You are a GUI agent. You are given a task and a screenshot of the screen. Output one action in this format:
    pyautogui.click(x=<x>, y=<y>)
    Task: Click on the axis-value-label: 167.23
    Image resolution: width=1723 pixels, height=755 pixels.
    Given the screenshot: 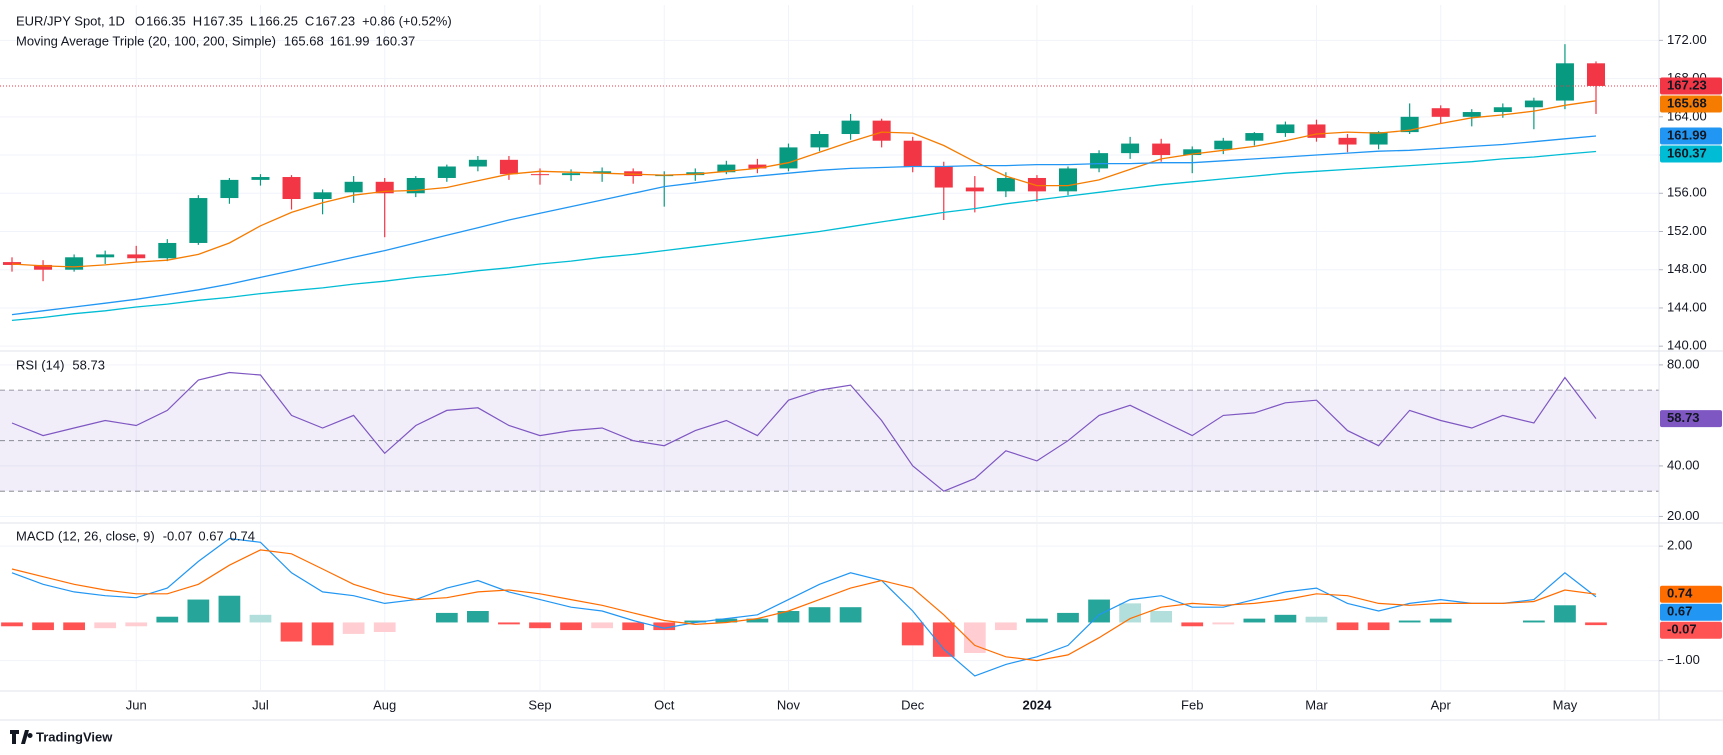 What is the action you would take?
    pyautogui.click(x=1687, y=84)
    